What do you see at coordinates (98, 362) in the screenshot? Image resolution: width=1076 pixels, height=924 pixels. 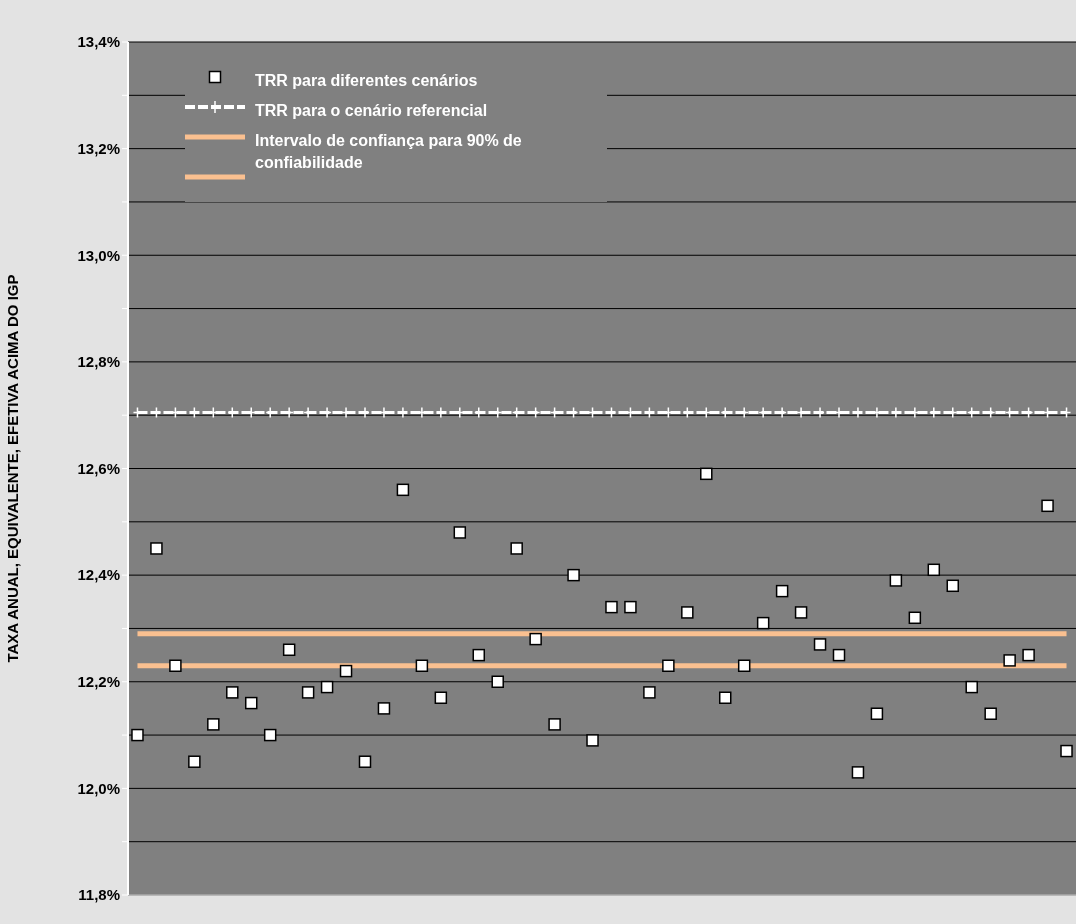 I see `y-tick-label: 12,8%` at bounding box center [98, 362].